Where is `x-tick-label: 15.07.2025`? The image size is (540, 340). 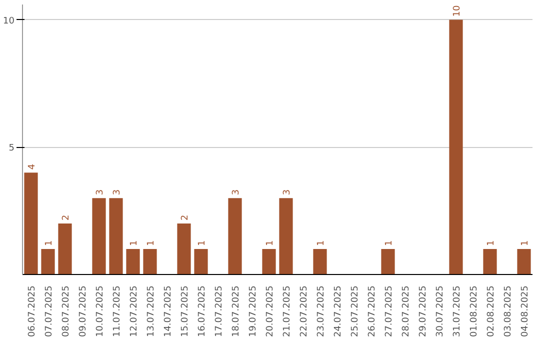 x-tick-label: 15.07.2025 is located at coordinates (185, 312).